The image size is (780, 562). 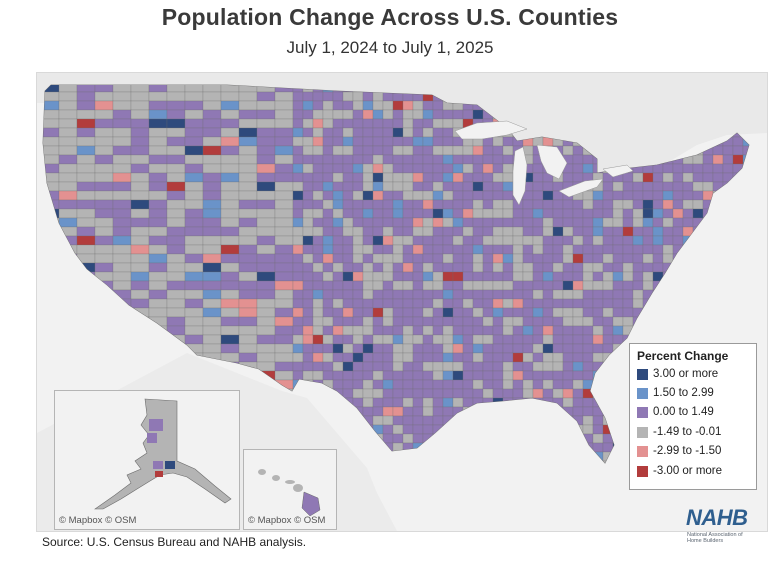 What do you see at coordinates (642, 432) in the screenshot?
I see `legend-swatch` at bounding box center [642, 432].